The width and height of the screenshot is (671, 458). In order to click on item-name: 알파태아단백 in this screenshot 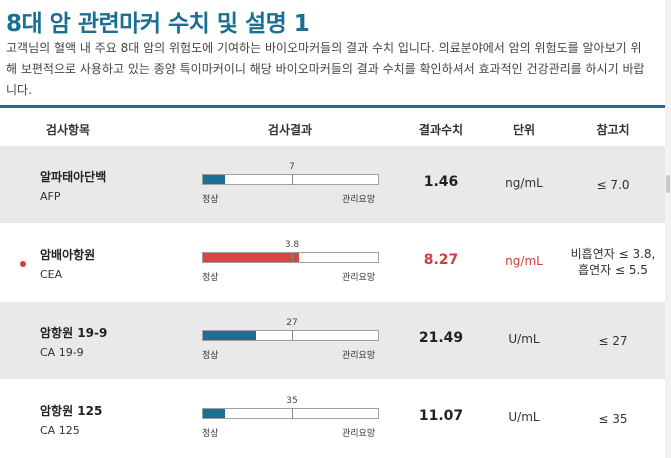, I will do `click(73, 177)`.